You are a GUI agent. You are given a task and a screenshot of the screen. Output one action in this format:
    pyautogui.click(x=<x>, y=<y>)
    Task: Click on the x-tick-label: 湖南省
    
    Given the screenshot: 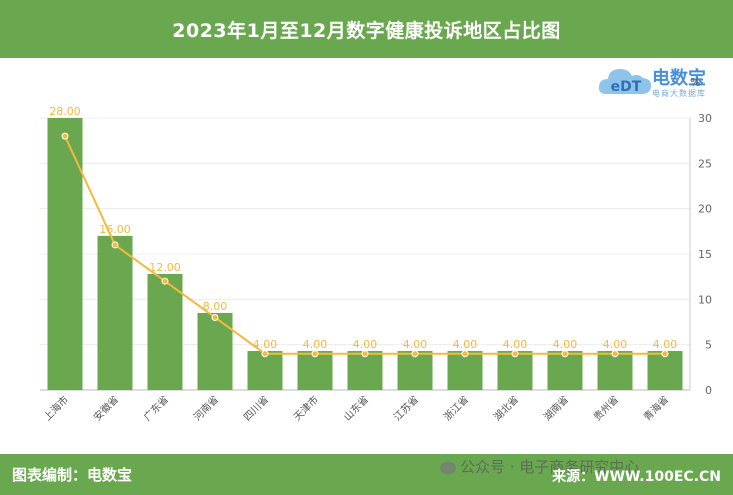 What is the action you would take?
    pyautogui.click(x=556, y=408)
    